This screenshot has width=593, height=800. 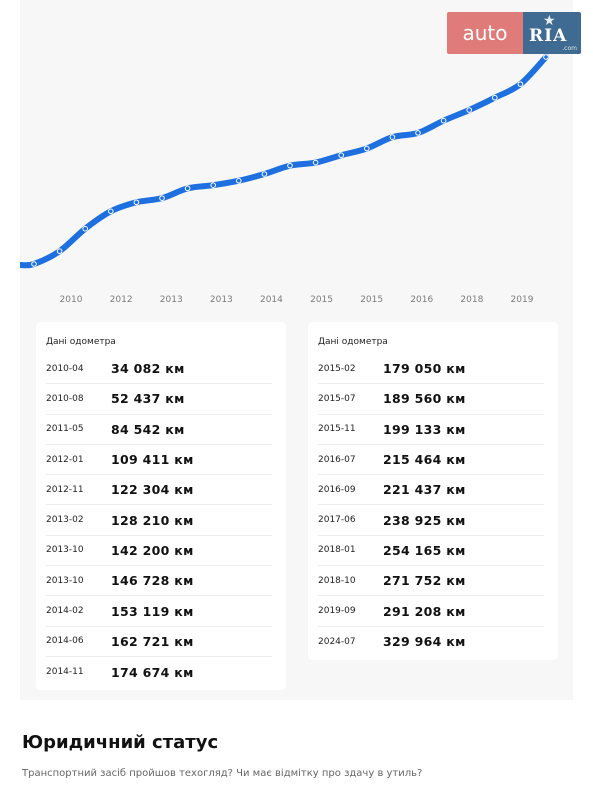 I want to click on odometer-row: 2015-07 189 560 км, so click(x=431, y=399).